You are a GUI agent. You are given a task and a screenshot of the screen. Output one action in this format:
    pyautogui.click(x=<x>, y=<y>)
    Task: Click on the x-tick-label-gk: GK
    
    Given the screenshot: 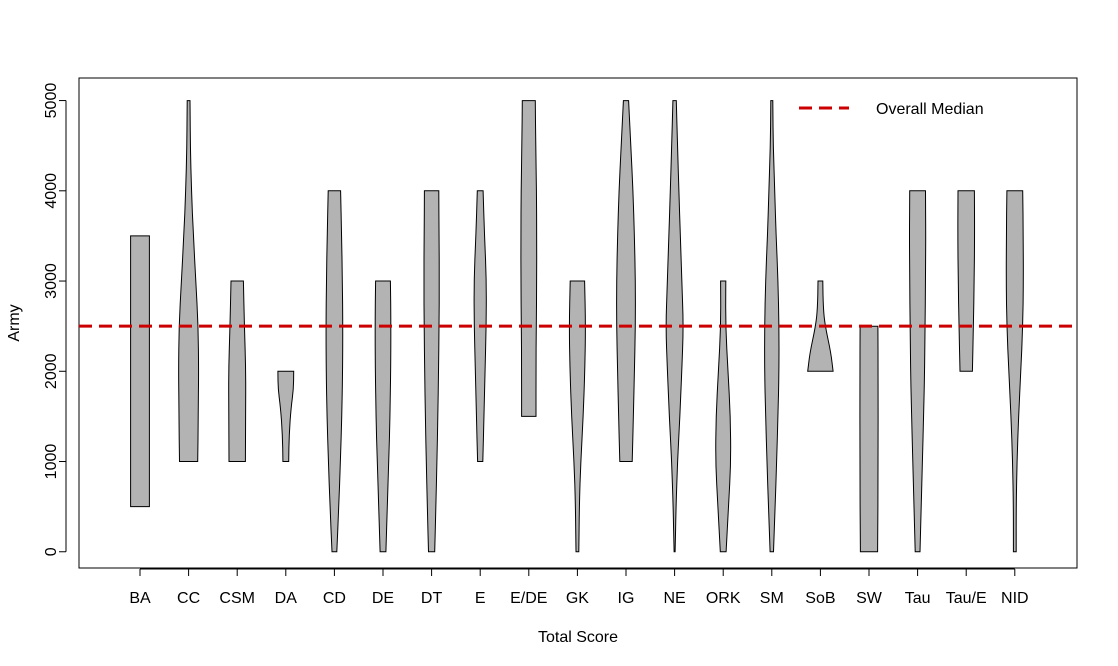 What is the action you would take?
    pyautogui.click(x=577, y=598)
    